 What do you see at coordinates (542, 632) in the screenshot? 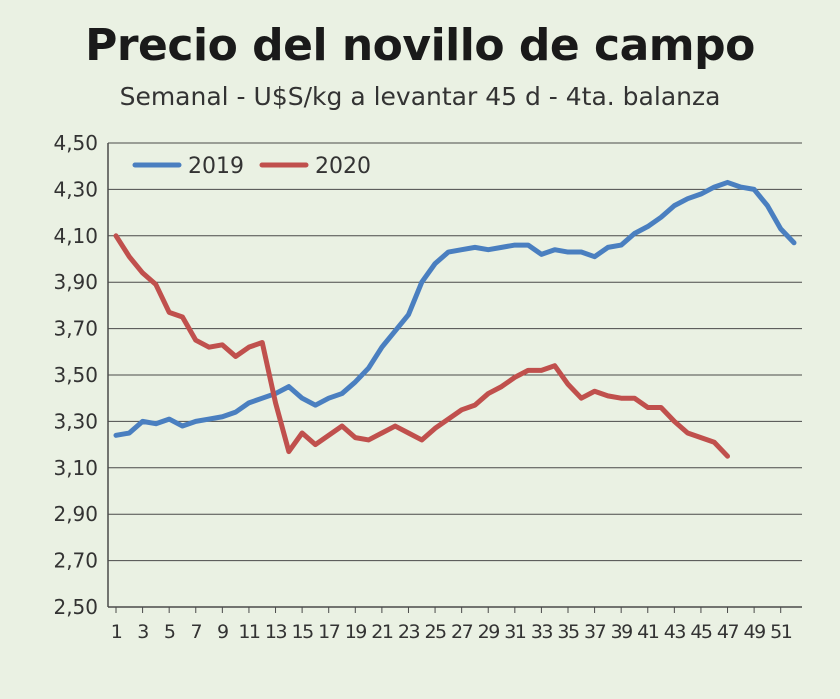
I see `x-tick-label: 33` at bounding box center [542, 632].